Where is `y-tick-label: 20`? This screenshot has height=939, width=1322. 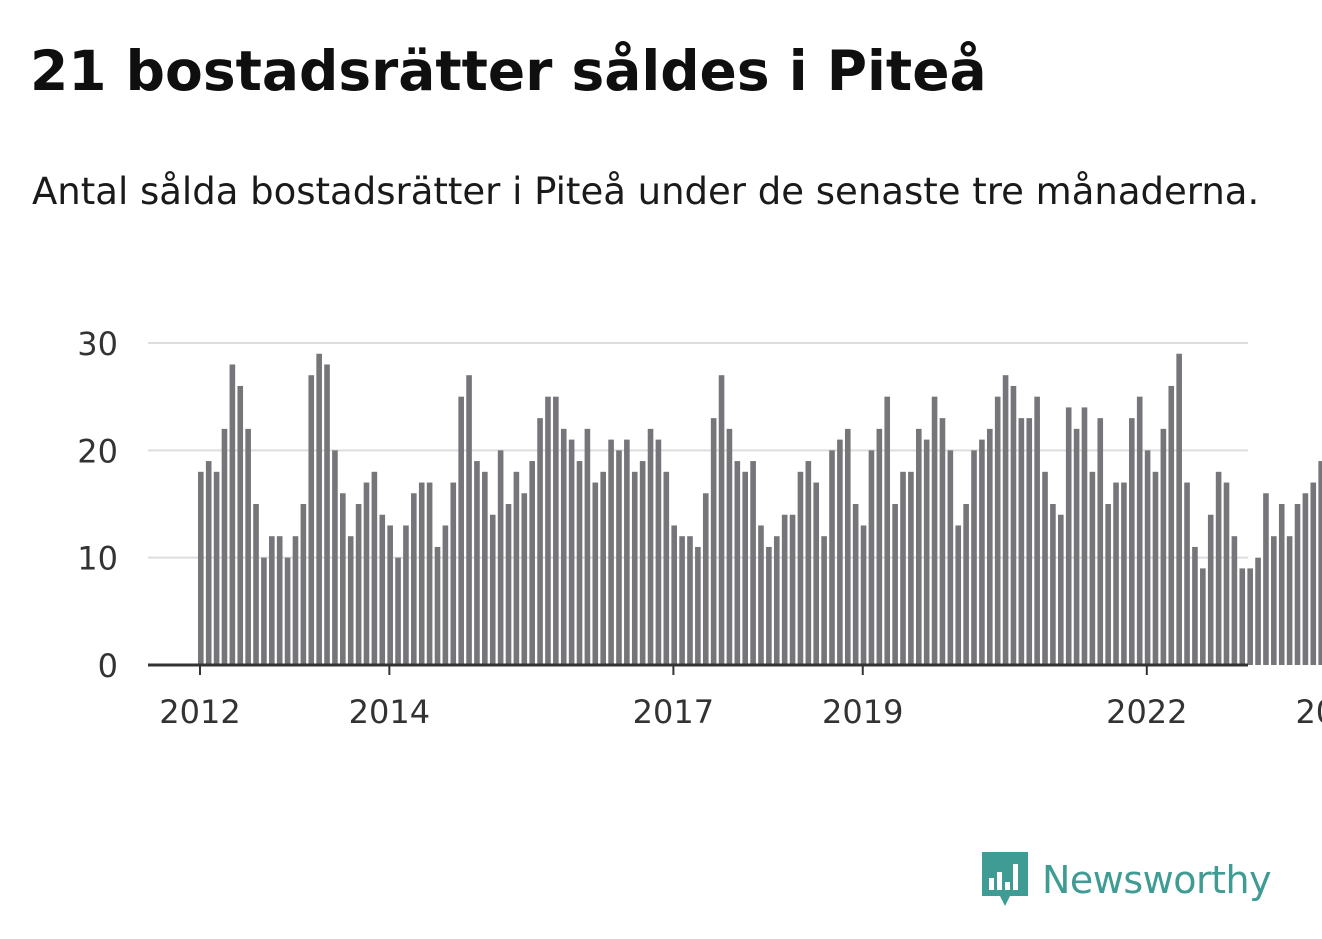
y-tick-label: 20 is located at coordinates (97, 451).